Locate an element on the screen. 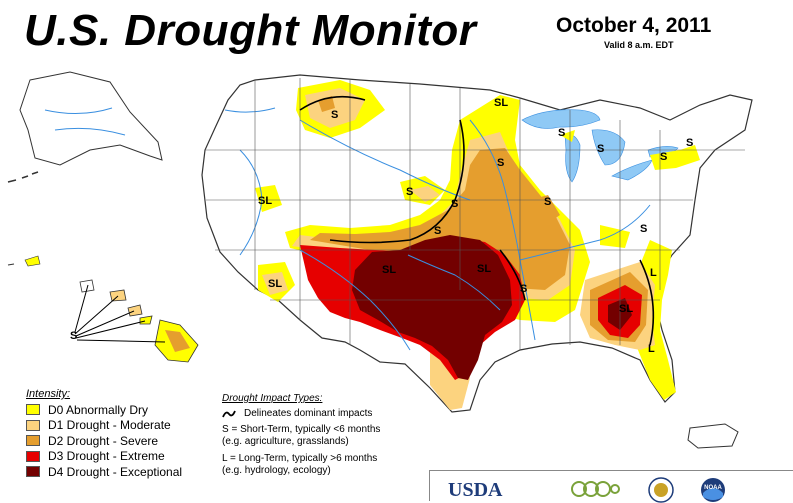 This screenshot has width=793, height=503. lake-superior is located at coordinates (561, 119).